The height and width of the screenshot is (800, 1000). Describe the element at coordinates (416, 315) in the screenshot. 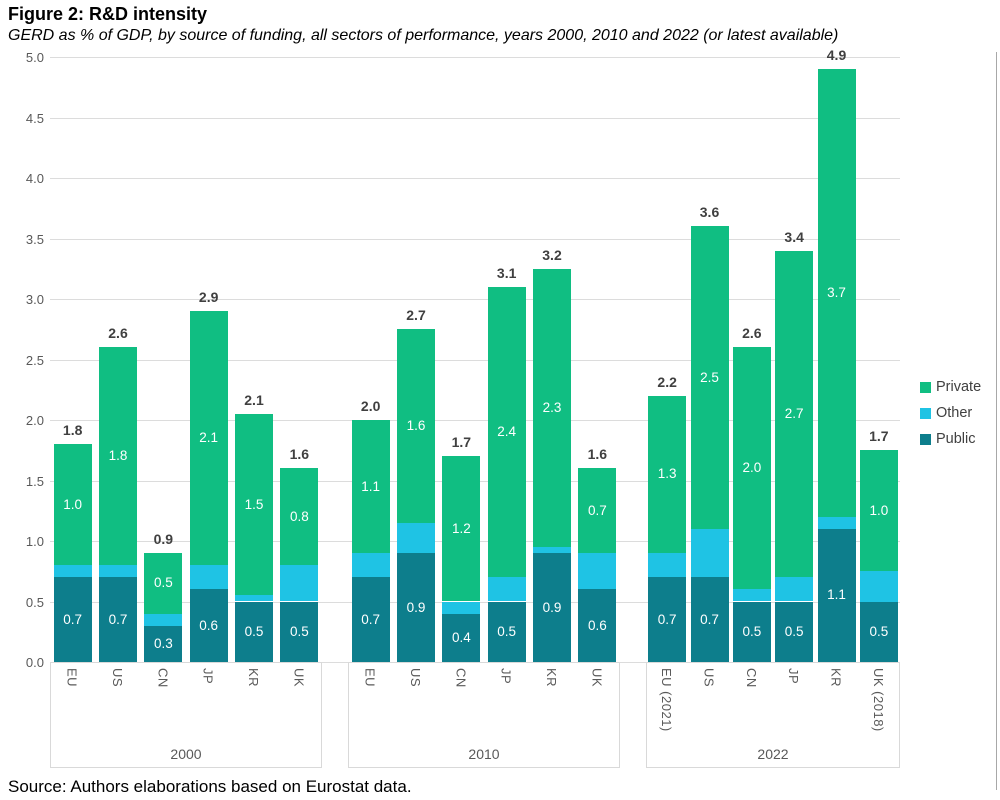

I see `bar-total-label: 2.7` at that location.